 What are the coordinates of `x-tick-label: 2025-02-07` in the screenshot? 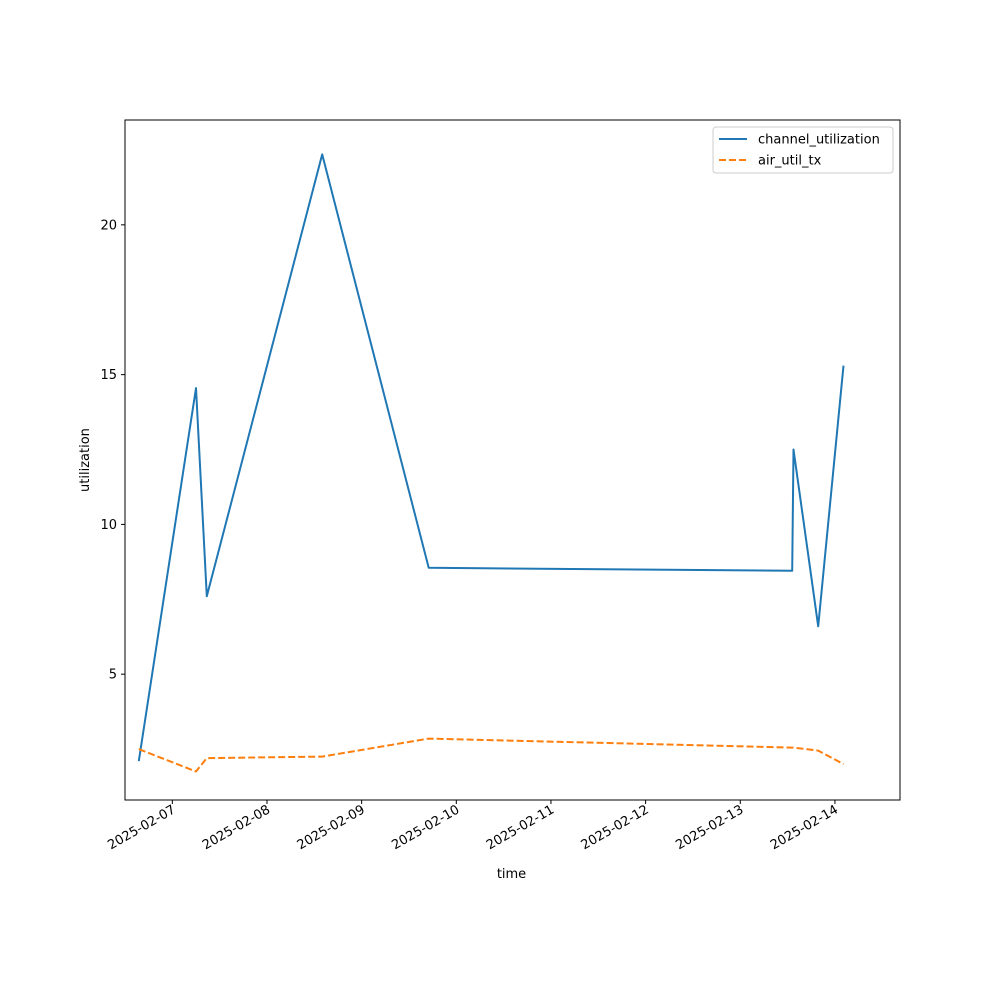 It's located at (141, 827).